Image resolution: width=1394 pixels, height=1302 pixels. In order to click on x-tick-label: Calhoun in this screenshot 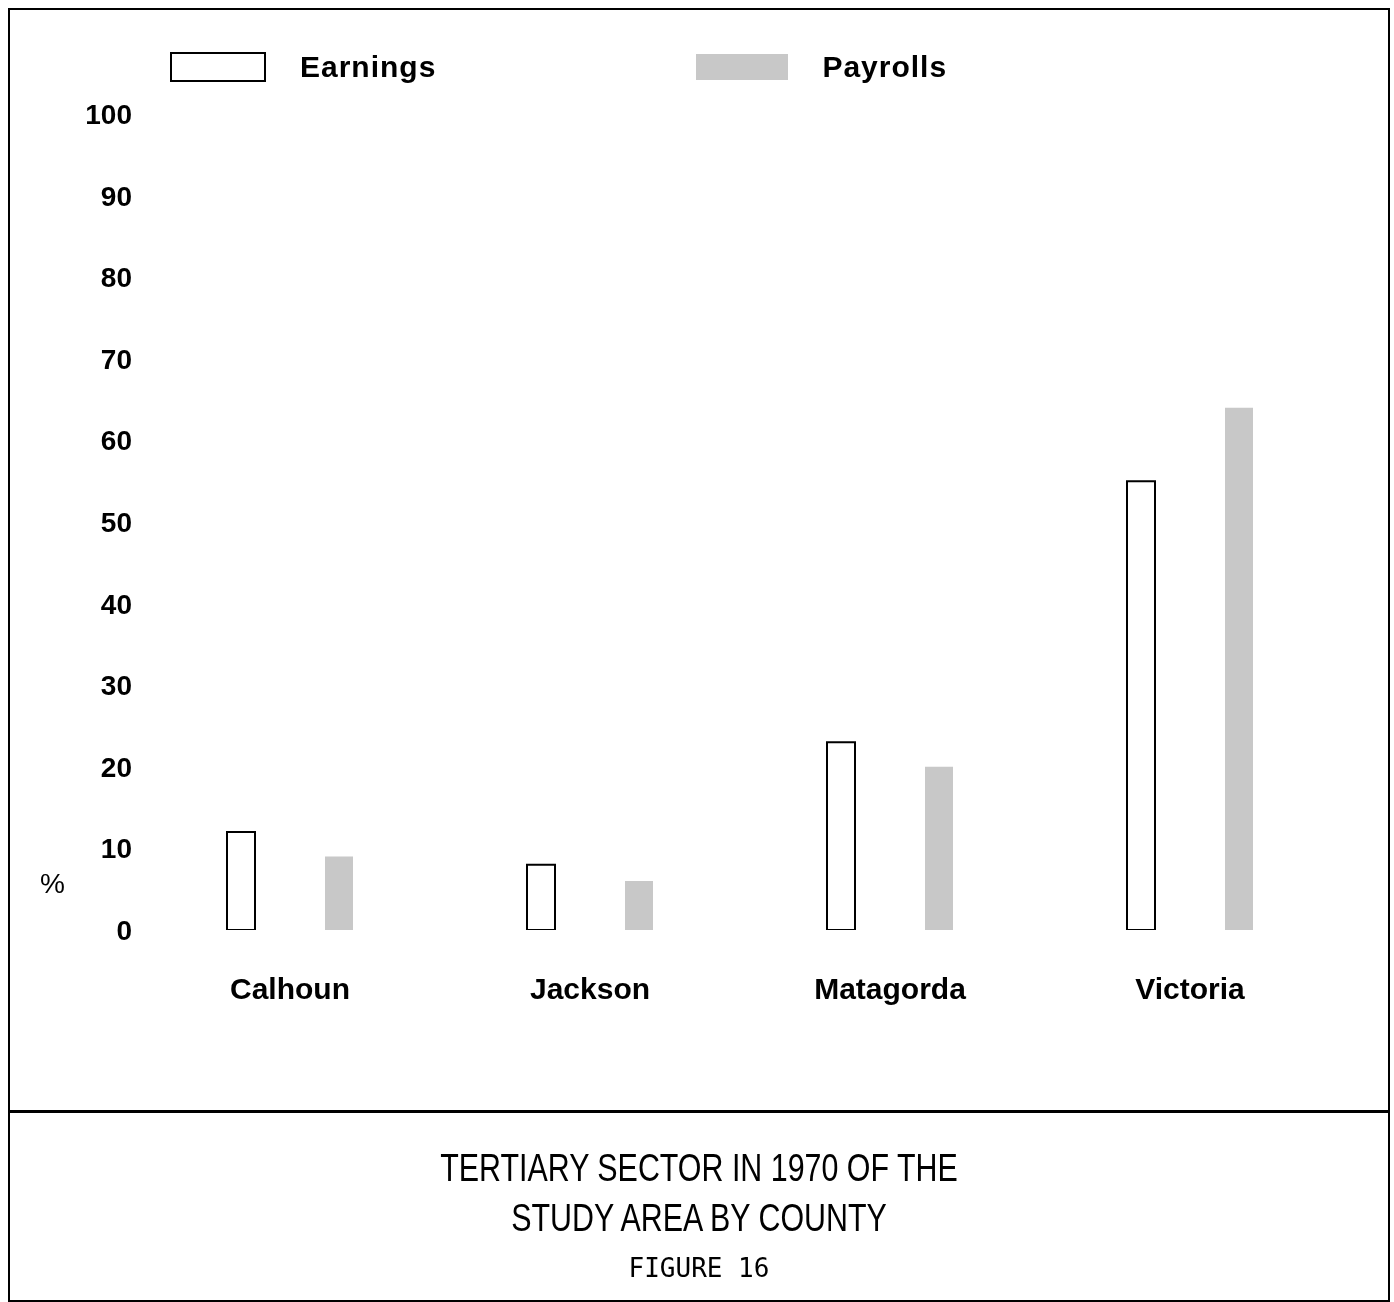, I will do `click(290, 989)`.